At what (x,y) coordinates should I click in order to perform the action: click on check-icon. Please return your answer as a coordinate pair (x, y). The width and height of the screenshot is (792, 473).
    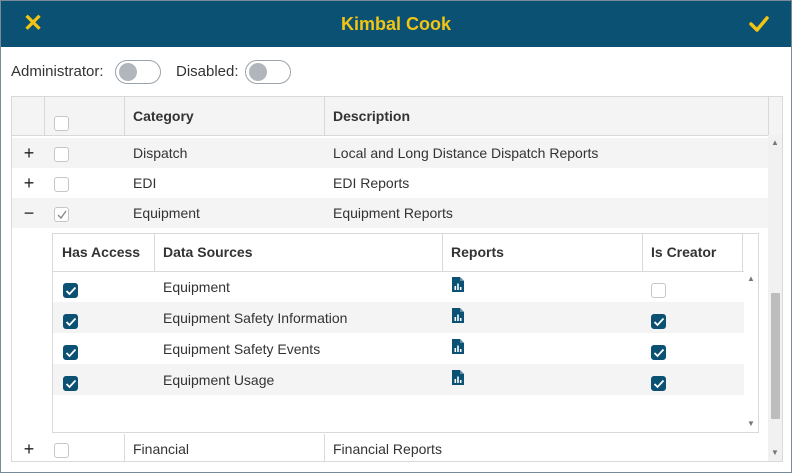
    Looking at the image, I should click on (759, 24).